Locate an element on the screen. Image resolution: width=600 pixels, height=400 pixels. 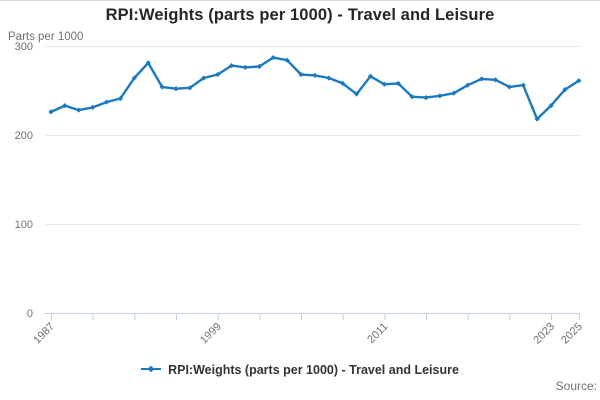
x-axis-tick-label: 2025 is located at coordinates (572, 334).